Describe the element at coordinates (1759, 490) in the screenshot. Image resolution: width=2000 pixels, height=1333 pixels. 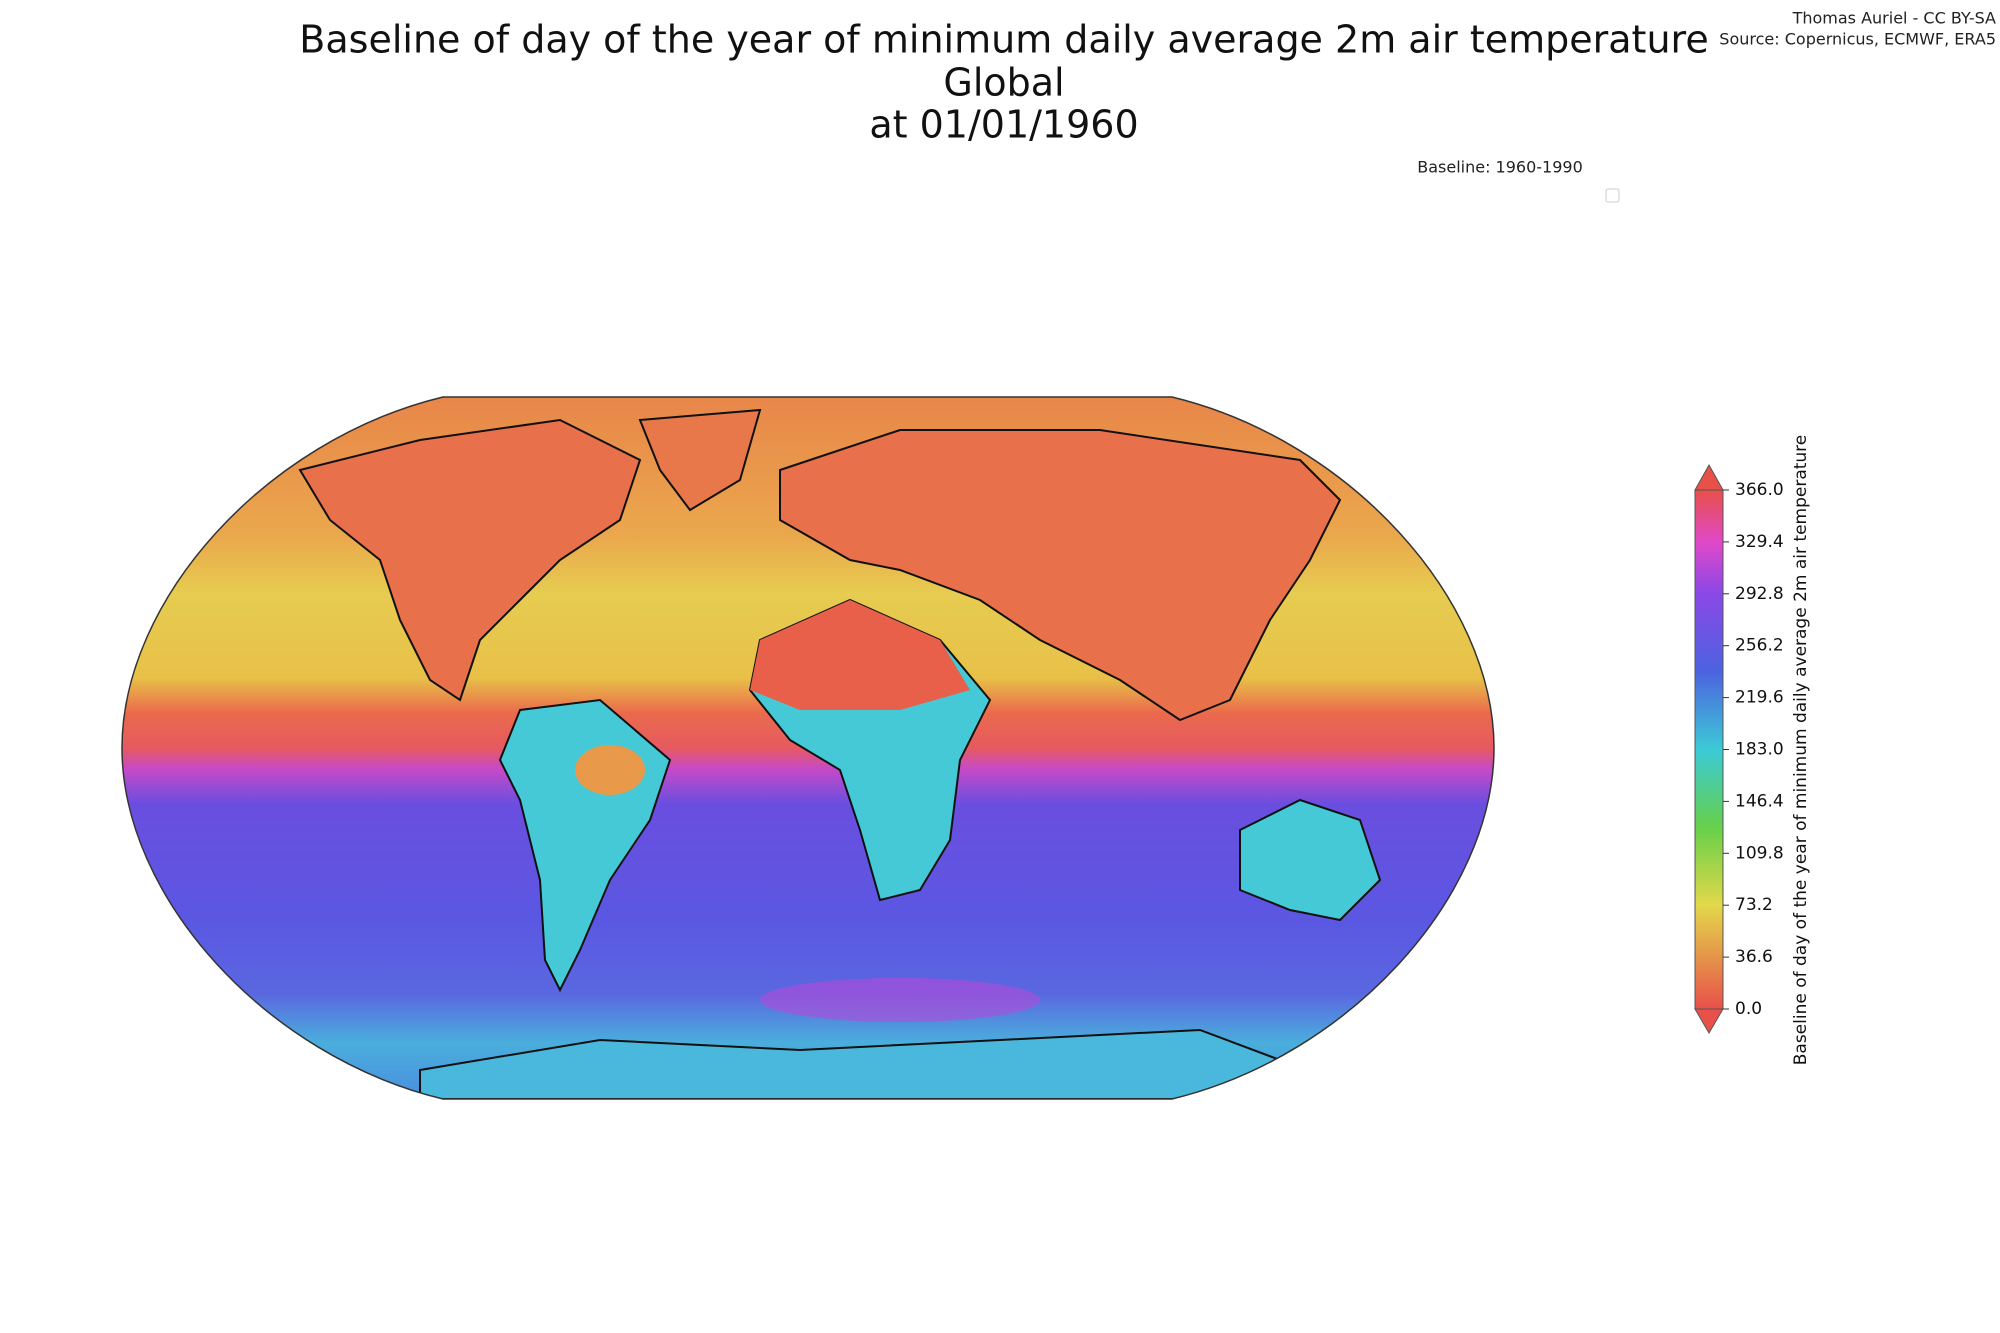
I see `colorbar-tick-label: 366.0` at that location.